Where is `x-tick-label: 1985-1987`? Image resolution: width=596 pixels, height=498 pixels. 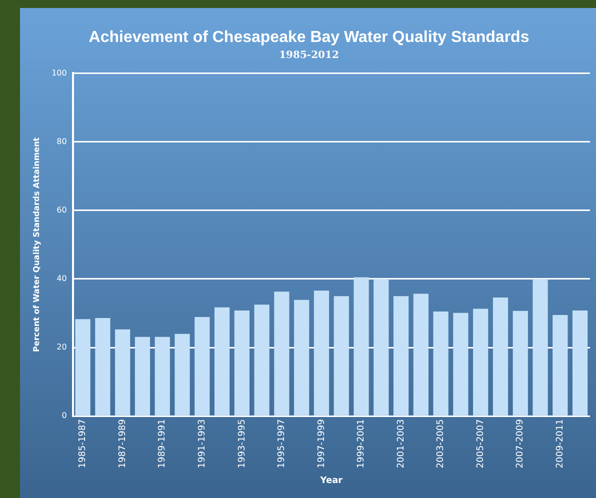 x-tick-label: 1985-1987 is located at coordinates (83, 443).